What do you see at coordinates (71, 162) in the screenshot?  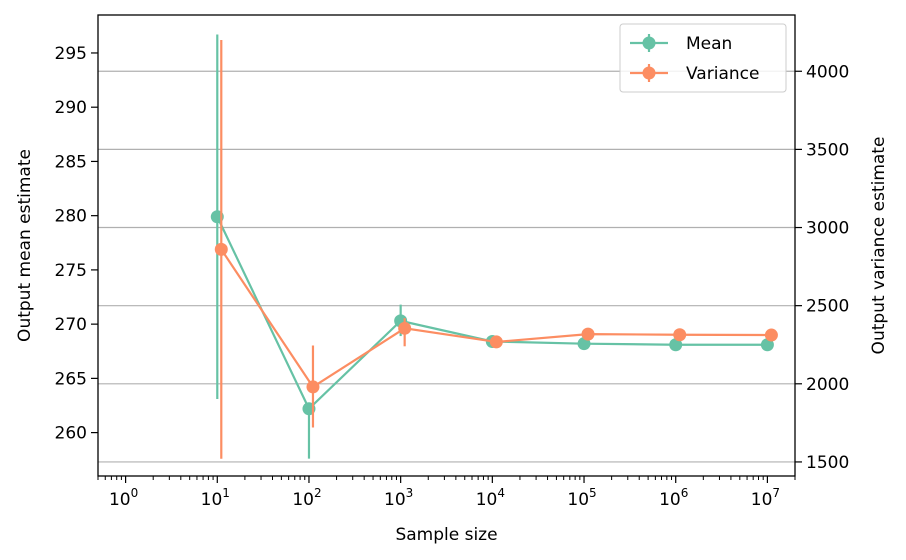 I see `y-left-tick-label: 285` at bounding box center [71, 162].